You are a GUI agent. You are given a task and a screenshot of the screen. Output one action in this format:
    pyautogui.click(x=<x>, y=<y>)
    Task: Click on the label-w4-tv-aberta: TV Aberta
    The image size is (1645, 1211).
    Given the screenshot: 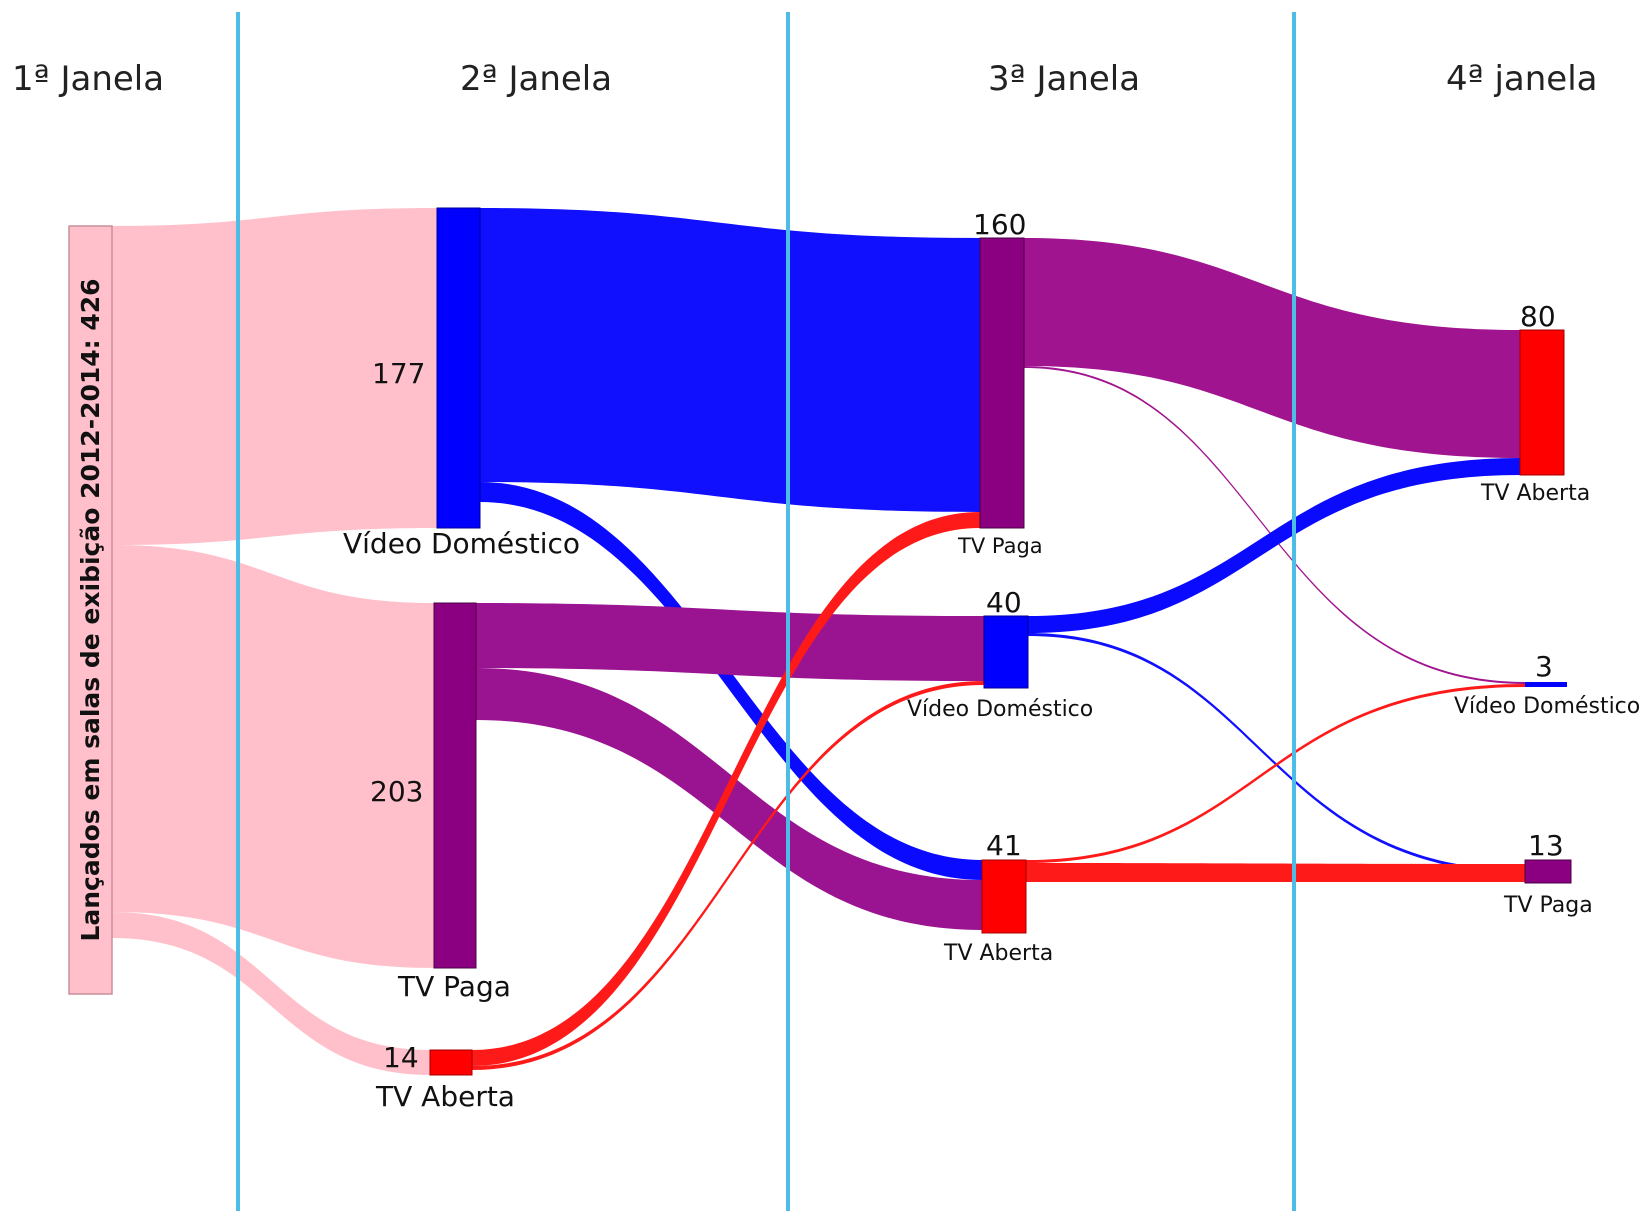 What is the action you would take?
    pyautogui.click(x=1535, y=493)
    